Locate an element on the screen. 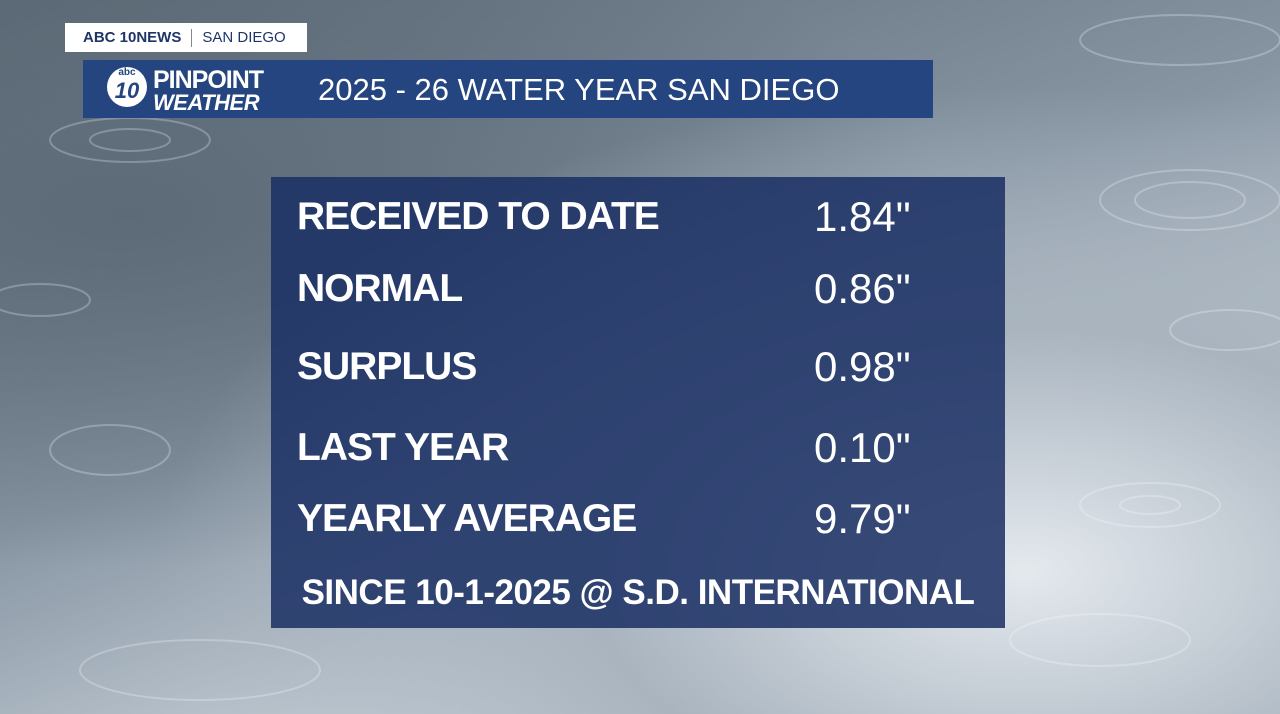 Image resolution: width=1280 pixels, height=714 pixels. row-label: YEARLY AVERAGE is located at coordinates (467, 518).